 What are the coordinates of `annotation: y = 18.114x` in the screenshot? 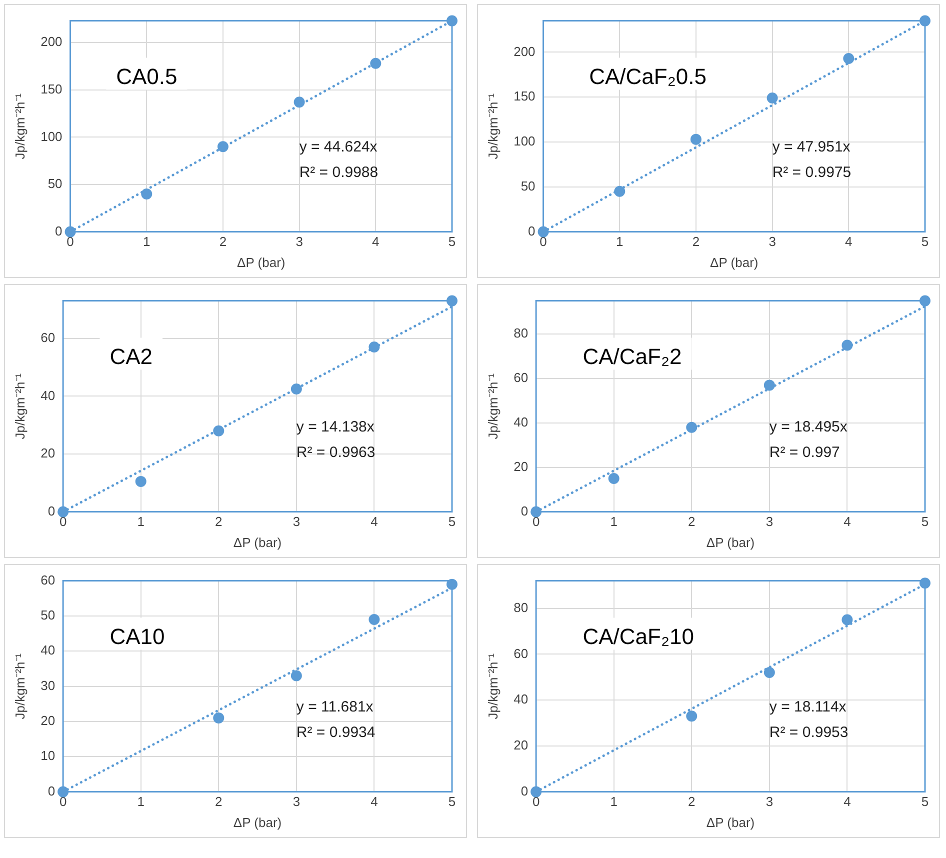 It's located at (808, 707).